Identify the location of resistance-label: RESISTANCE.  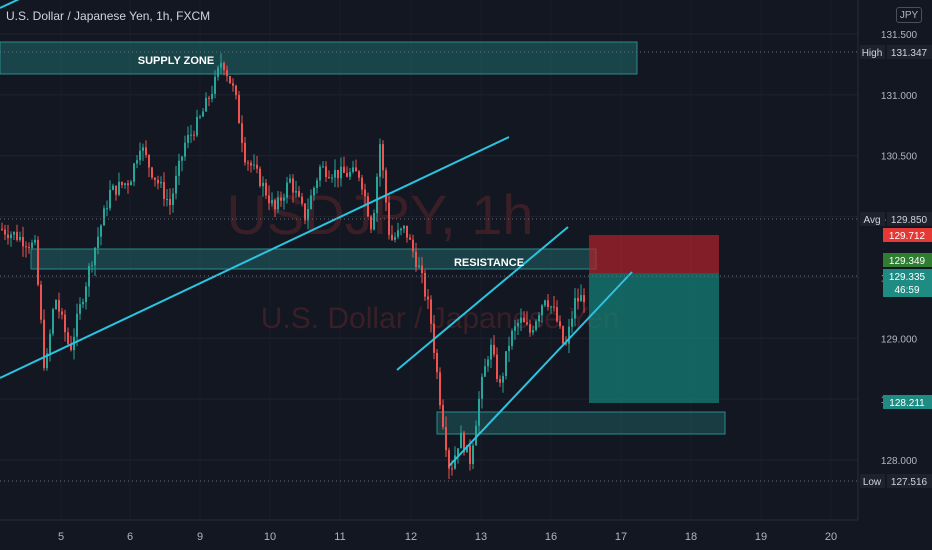
(489, 263).